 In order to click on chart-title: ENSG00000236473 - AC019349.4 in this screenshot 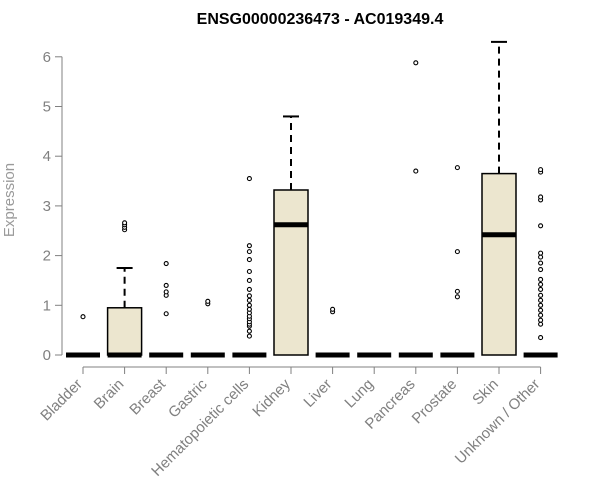, I will do `click(320, 19)`.